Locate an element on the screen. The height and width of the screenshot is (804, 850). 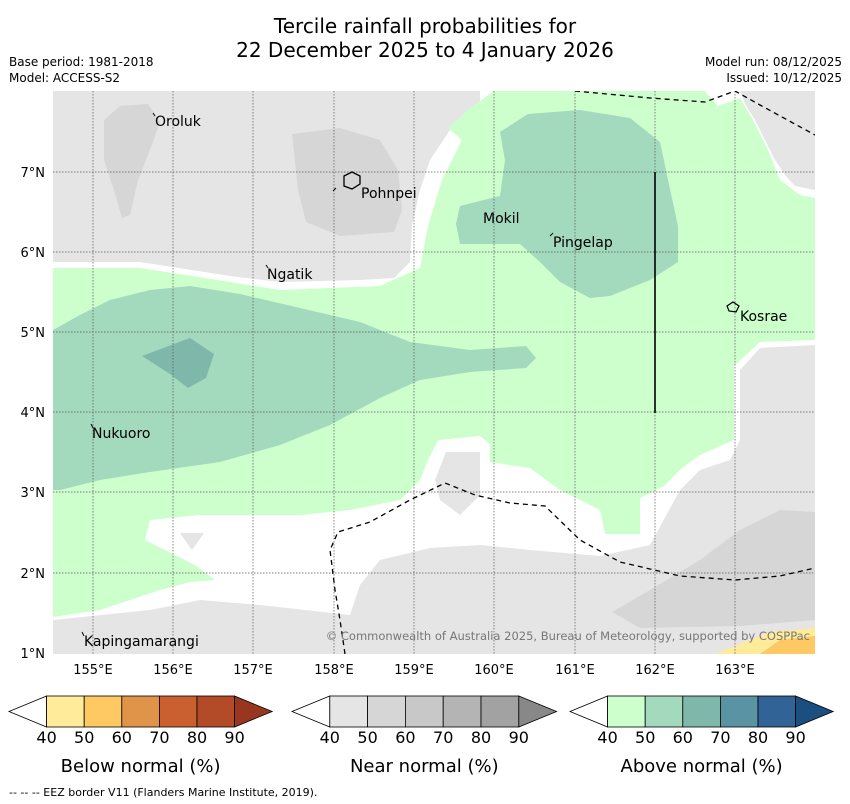
title-line-2: 22 December 2025 to 4 January 2026 is located at coordinates (425, 50).